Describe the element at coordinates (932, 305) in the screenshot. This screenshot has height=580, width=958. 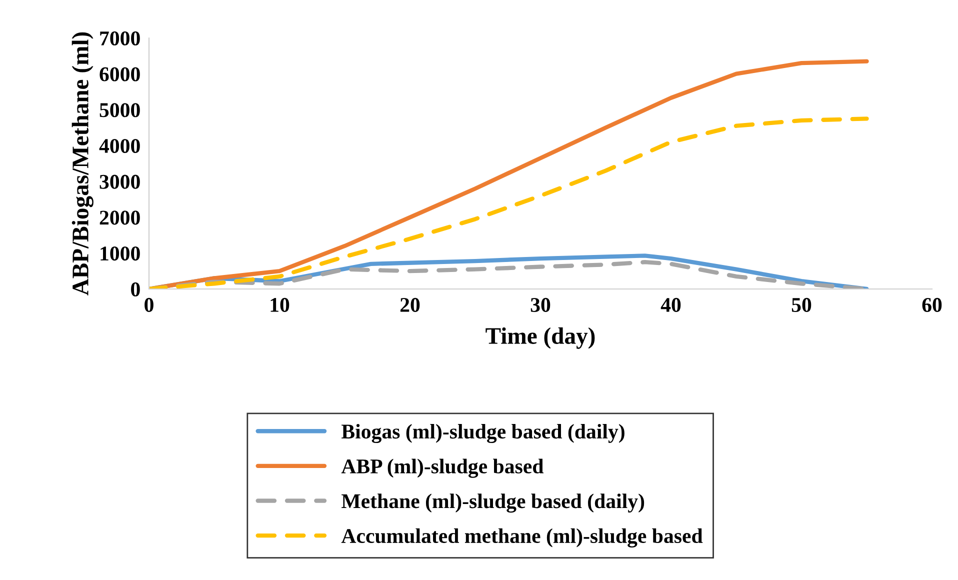
I see `x-tick-label: 60` at that location.